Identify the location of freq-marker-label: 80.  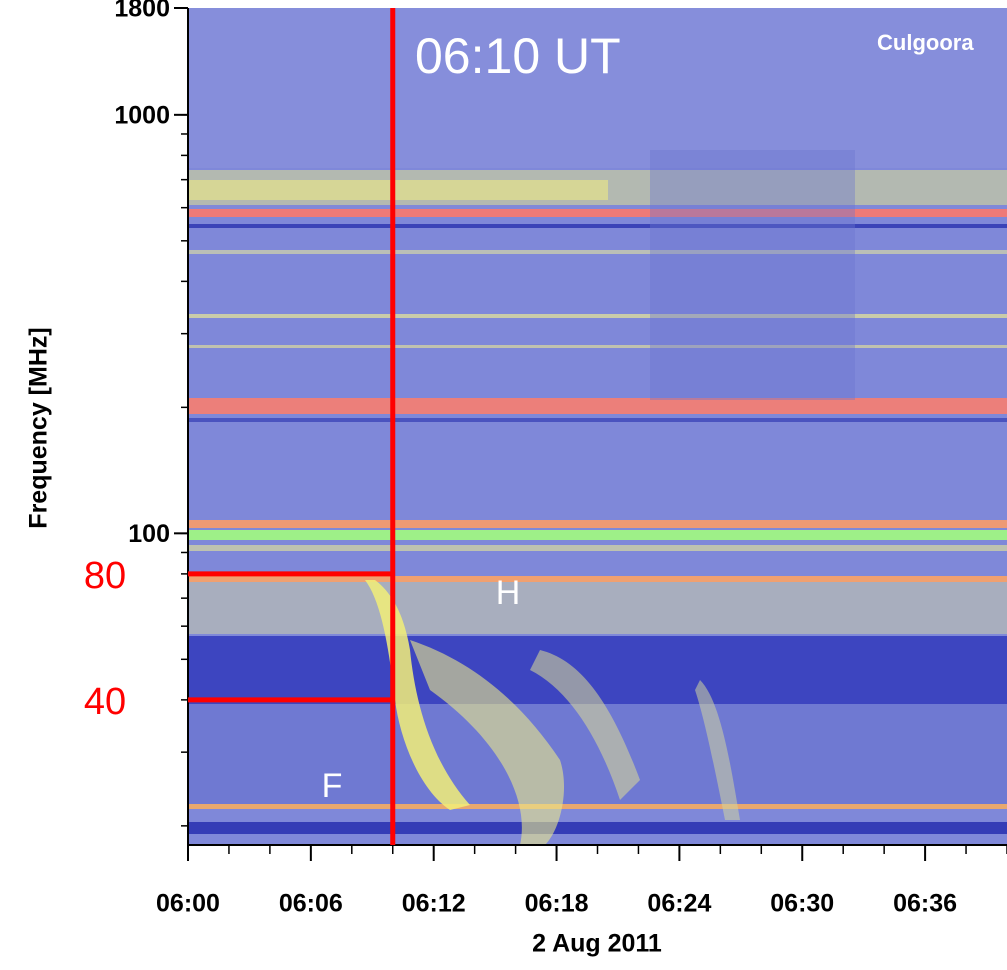
(105, 576).